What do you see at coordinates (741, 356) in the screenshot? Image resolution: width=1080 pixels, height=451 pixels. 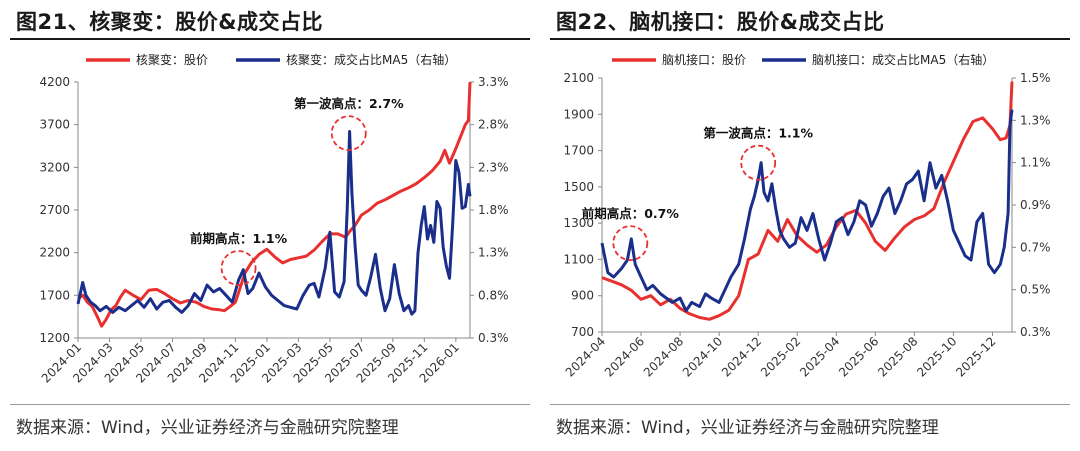 I see `x-tick-label: 2024-12` at bounding box center [741, 356].